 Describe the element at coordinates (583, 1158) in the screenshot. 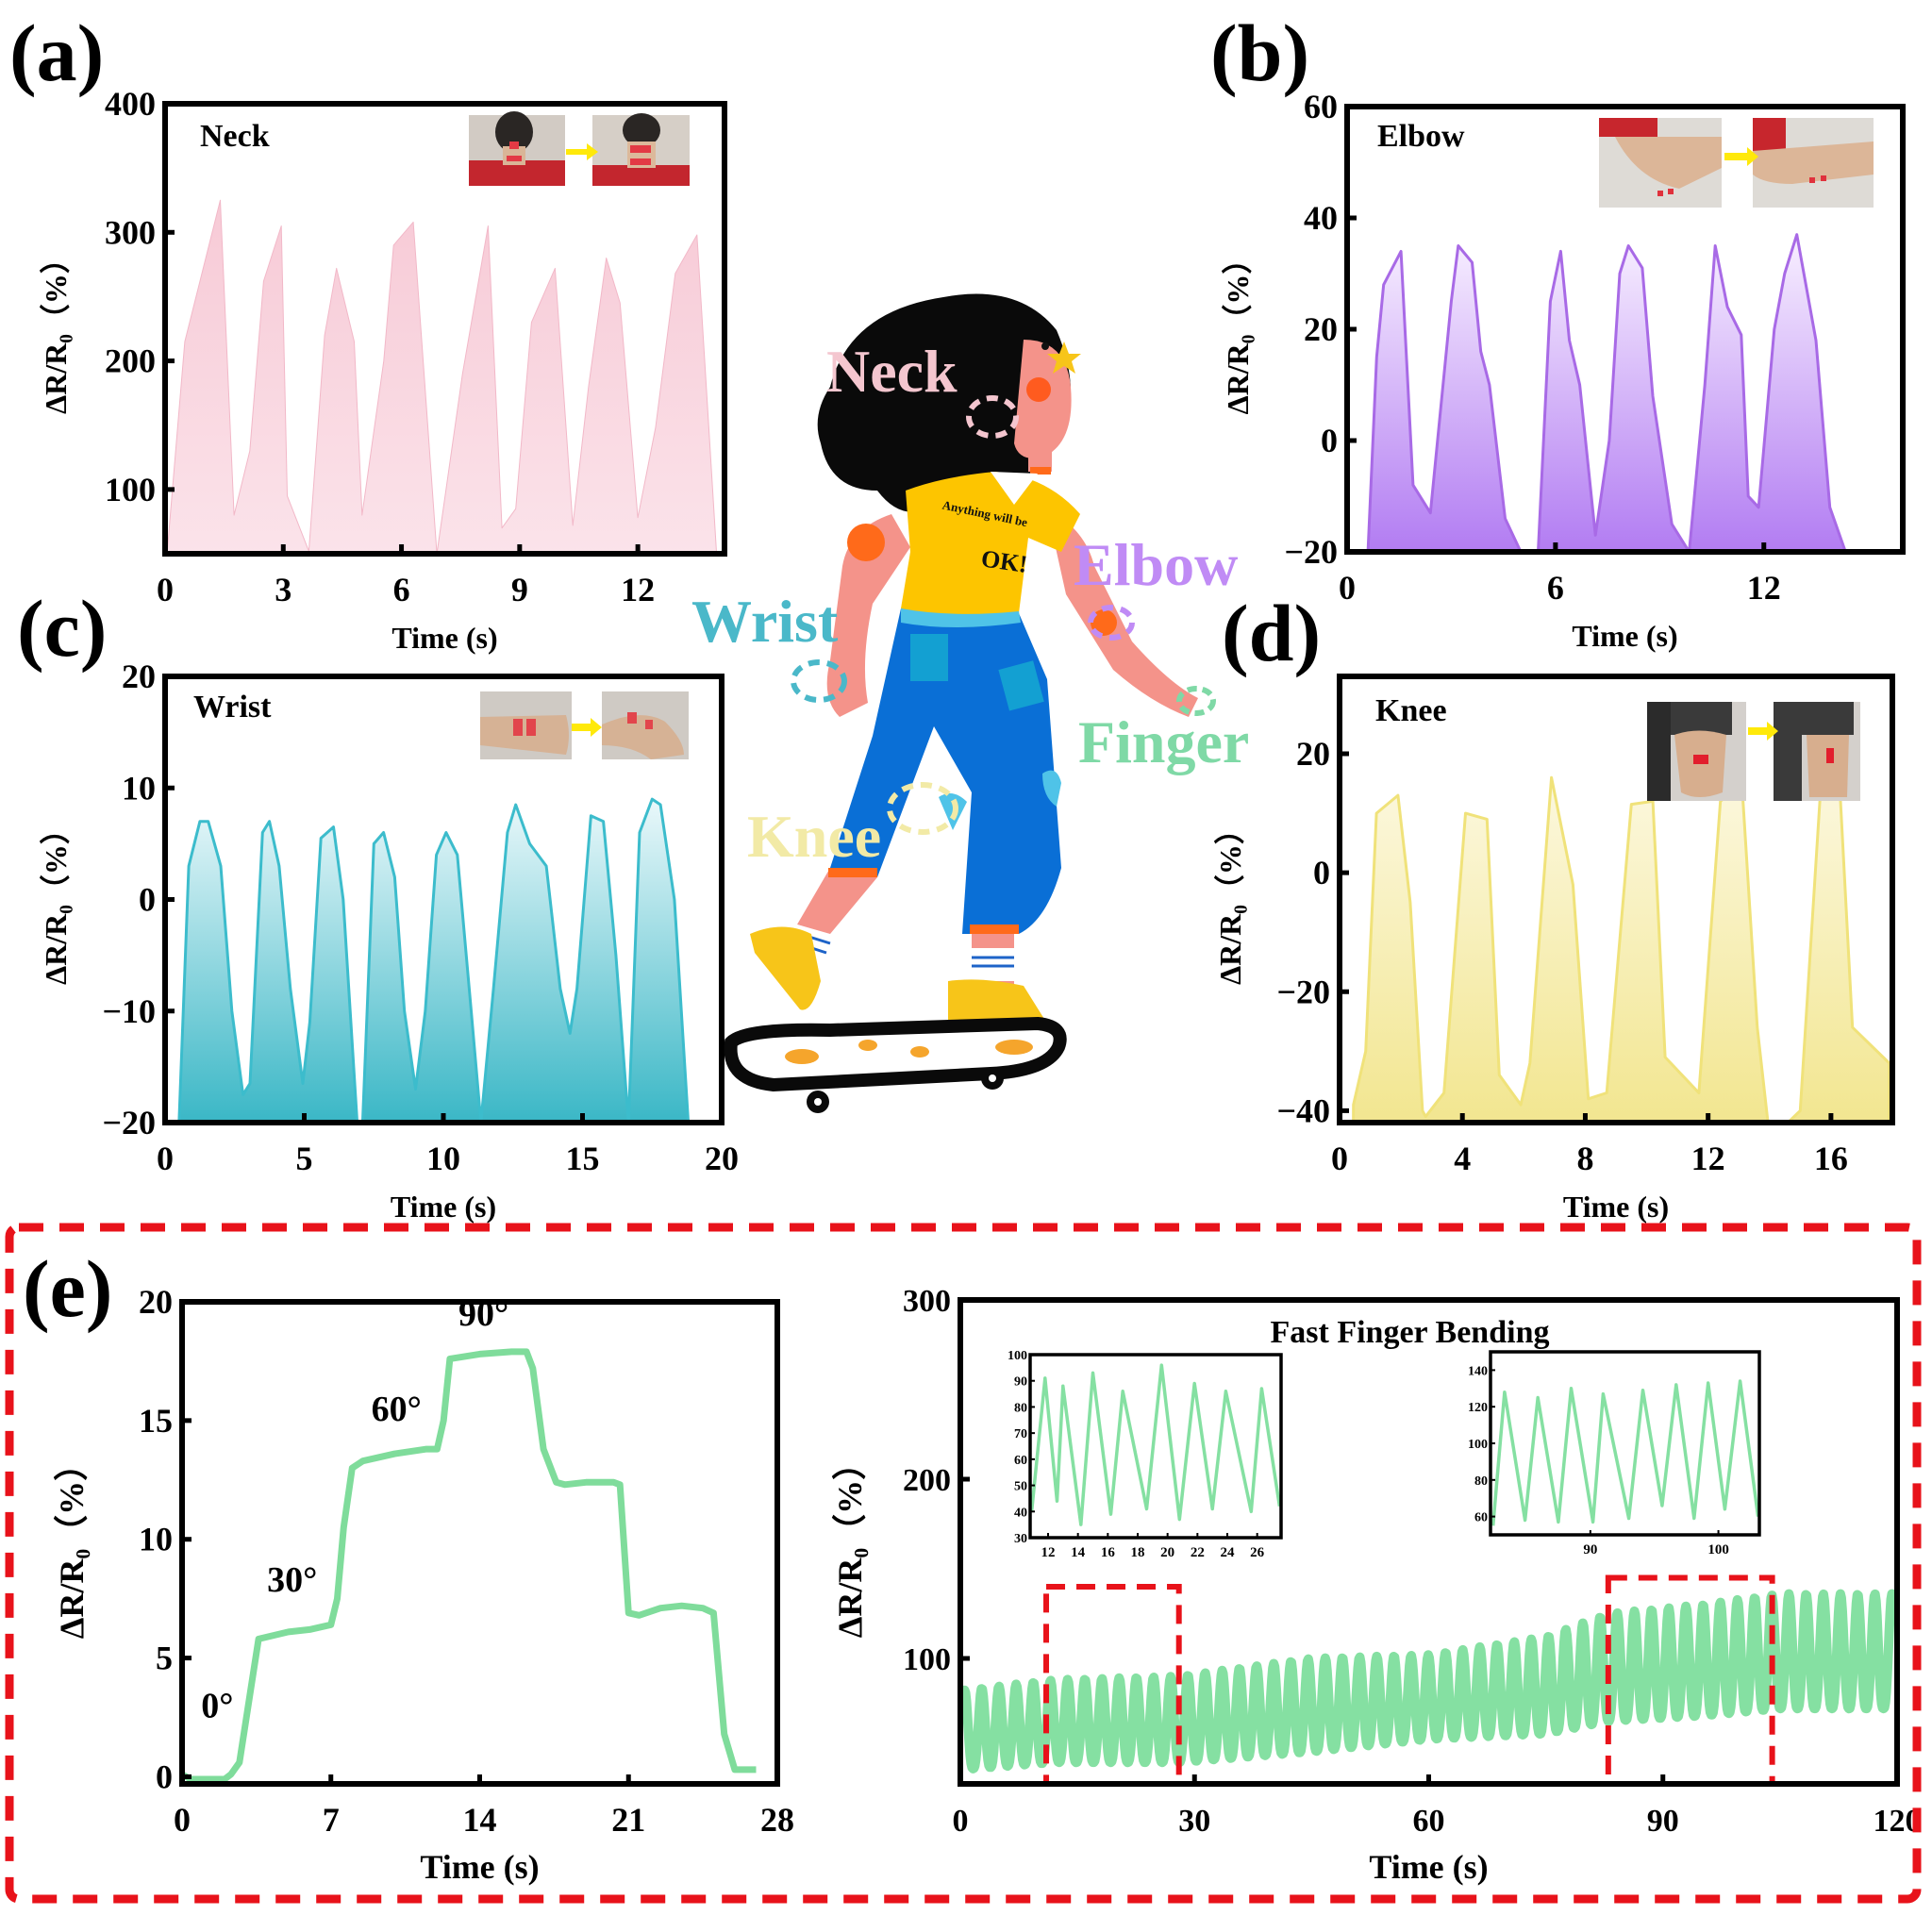

I see `x-tick-label: 15` at that location.